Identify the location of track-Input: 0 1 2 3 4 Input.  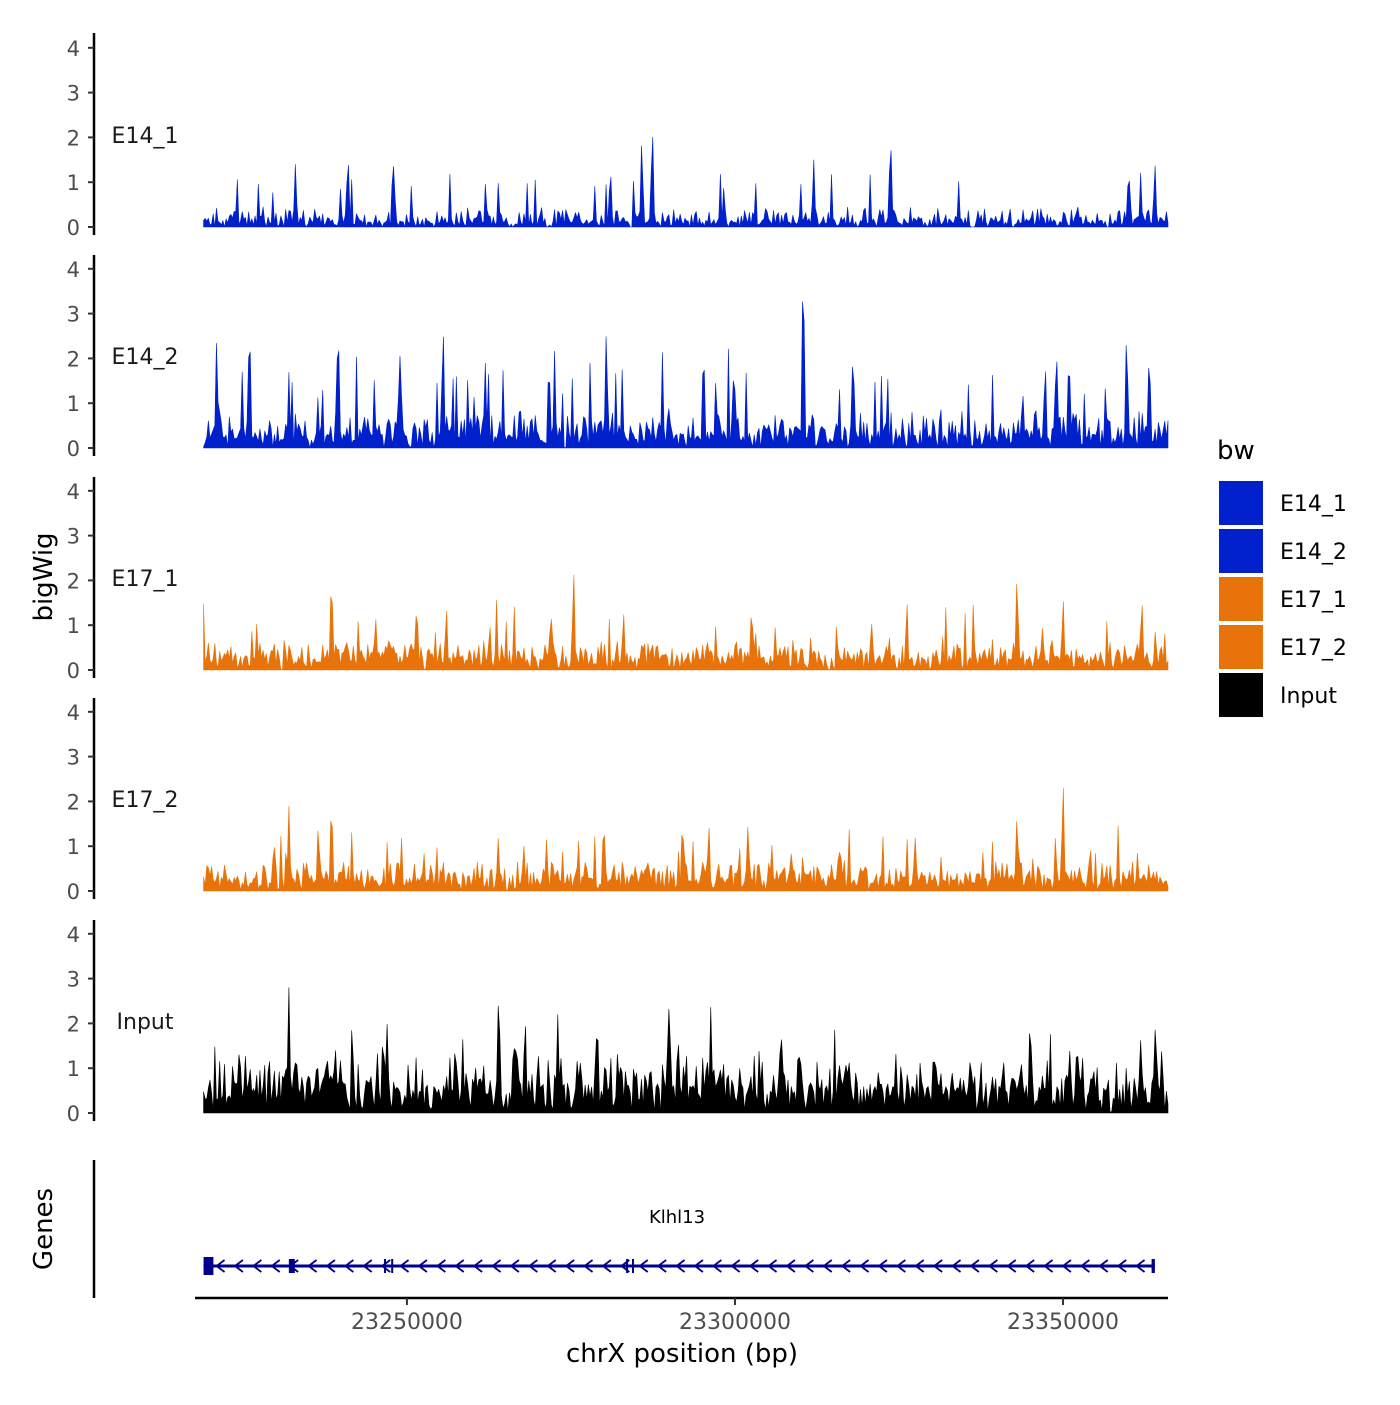
(618, 1023).